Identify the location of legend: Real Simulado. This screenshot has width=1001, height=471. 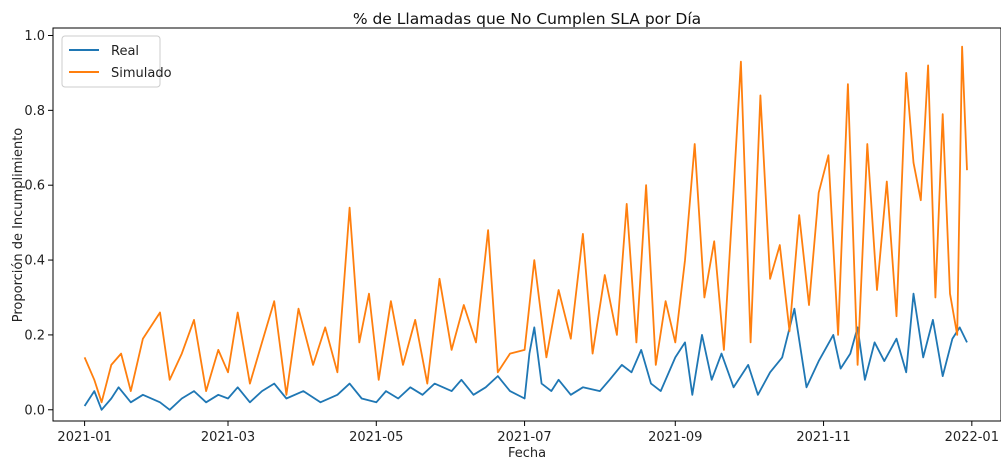
(116, 61).